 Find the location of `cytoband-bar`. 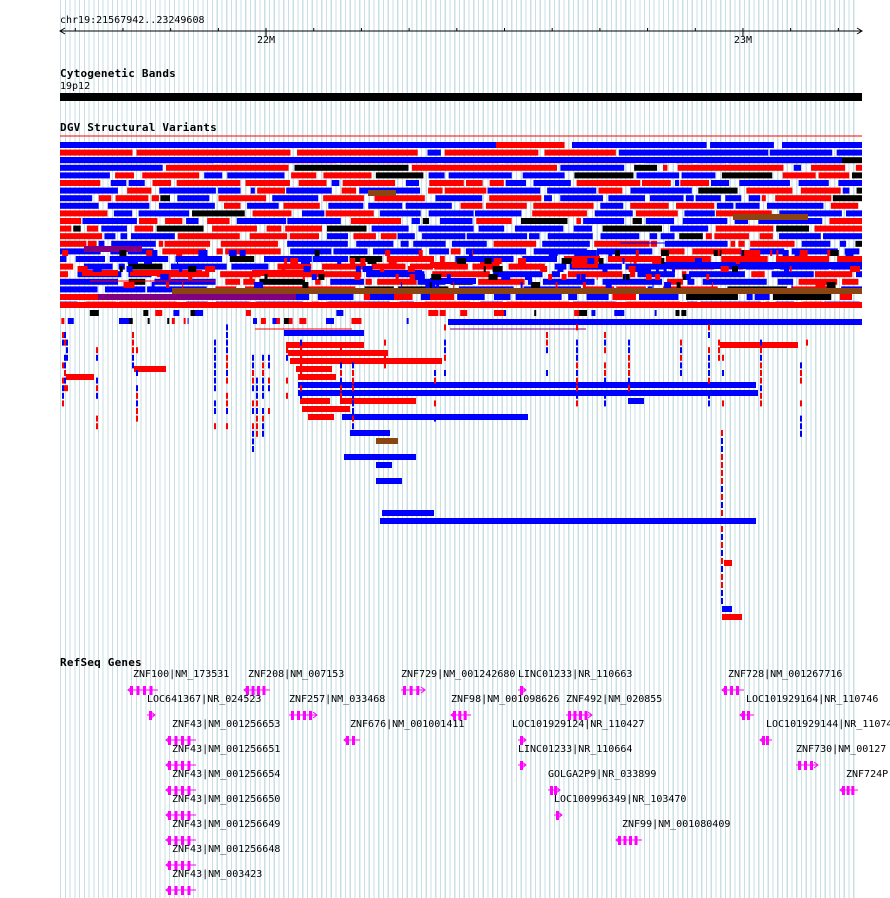

cytoband-bar is located at coordinates (461, 97).